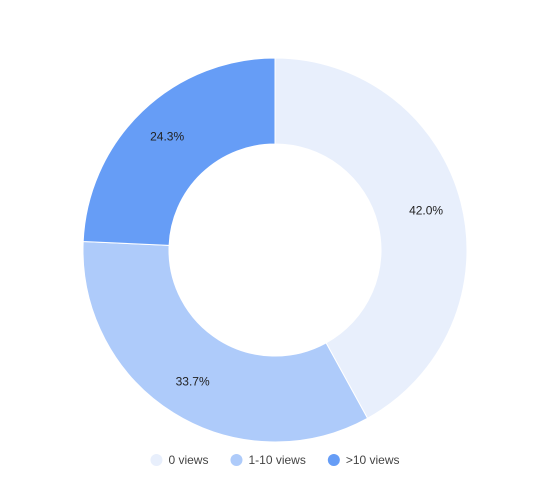  Describe the element at coordinates (276, 460) in the screenshot. I see `legend-label: 1-10 views` at that location.